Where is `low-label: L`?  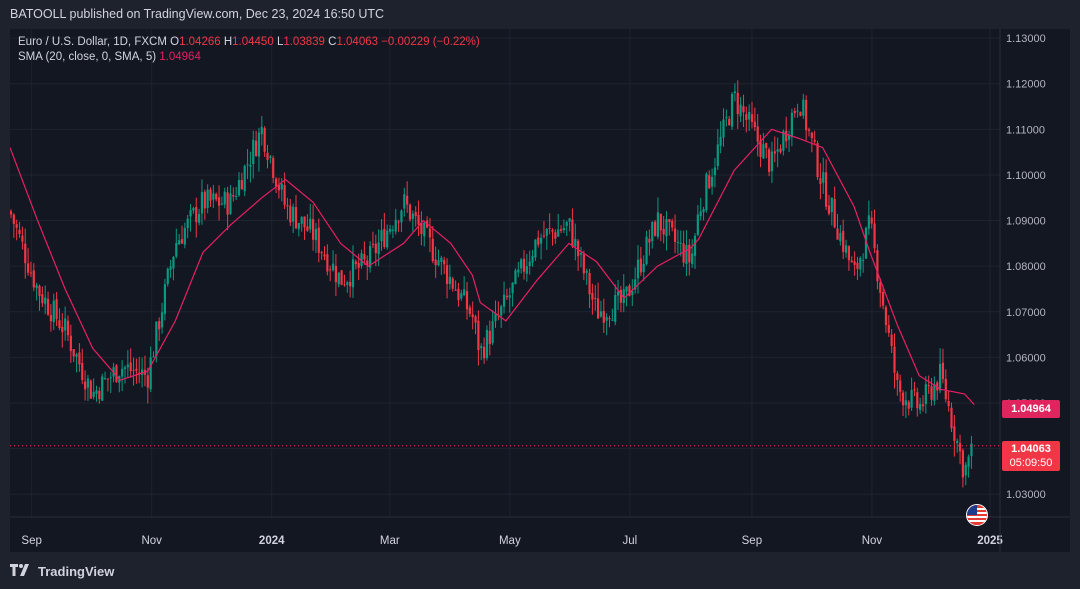
low-label: L is located at coordinates (280, 42).